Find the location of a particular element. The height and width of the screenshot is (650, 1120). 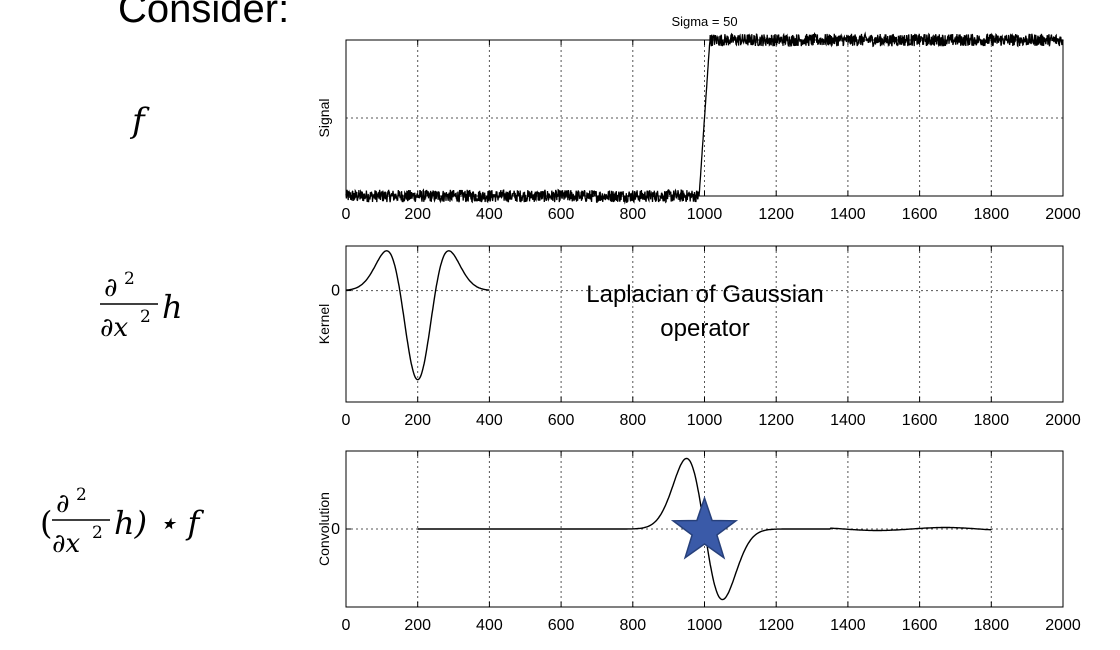

star-marker is located at coordinates (704, 527).